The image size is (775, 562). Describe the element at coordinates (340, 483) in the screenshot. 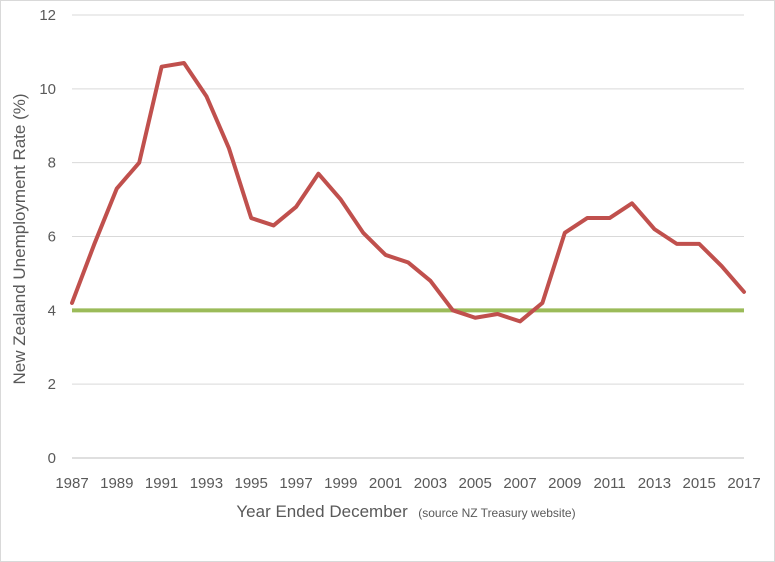

I see `x-tick-label: 1999` at that location.